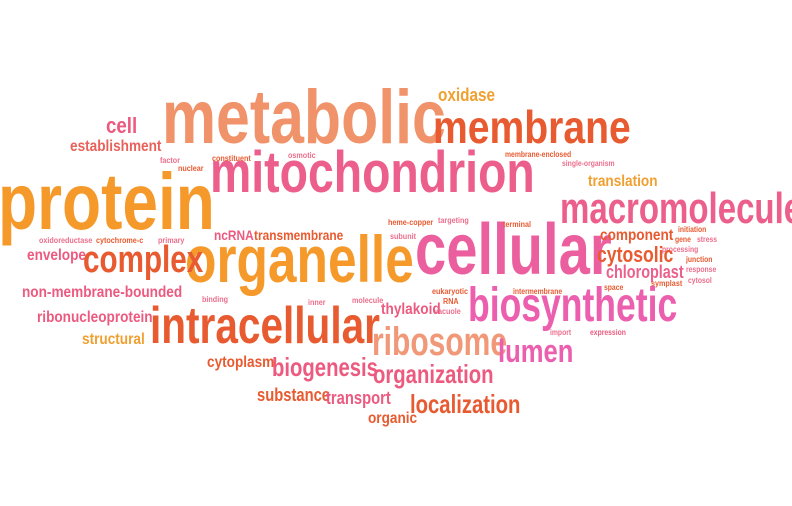 The width and height of the screenshot is (792, 506). I want to click on word-mitochondrion: mitochondrion, so click(372, 172).